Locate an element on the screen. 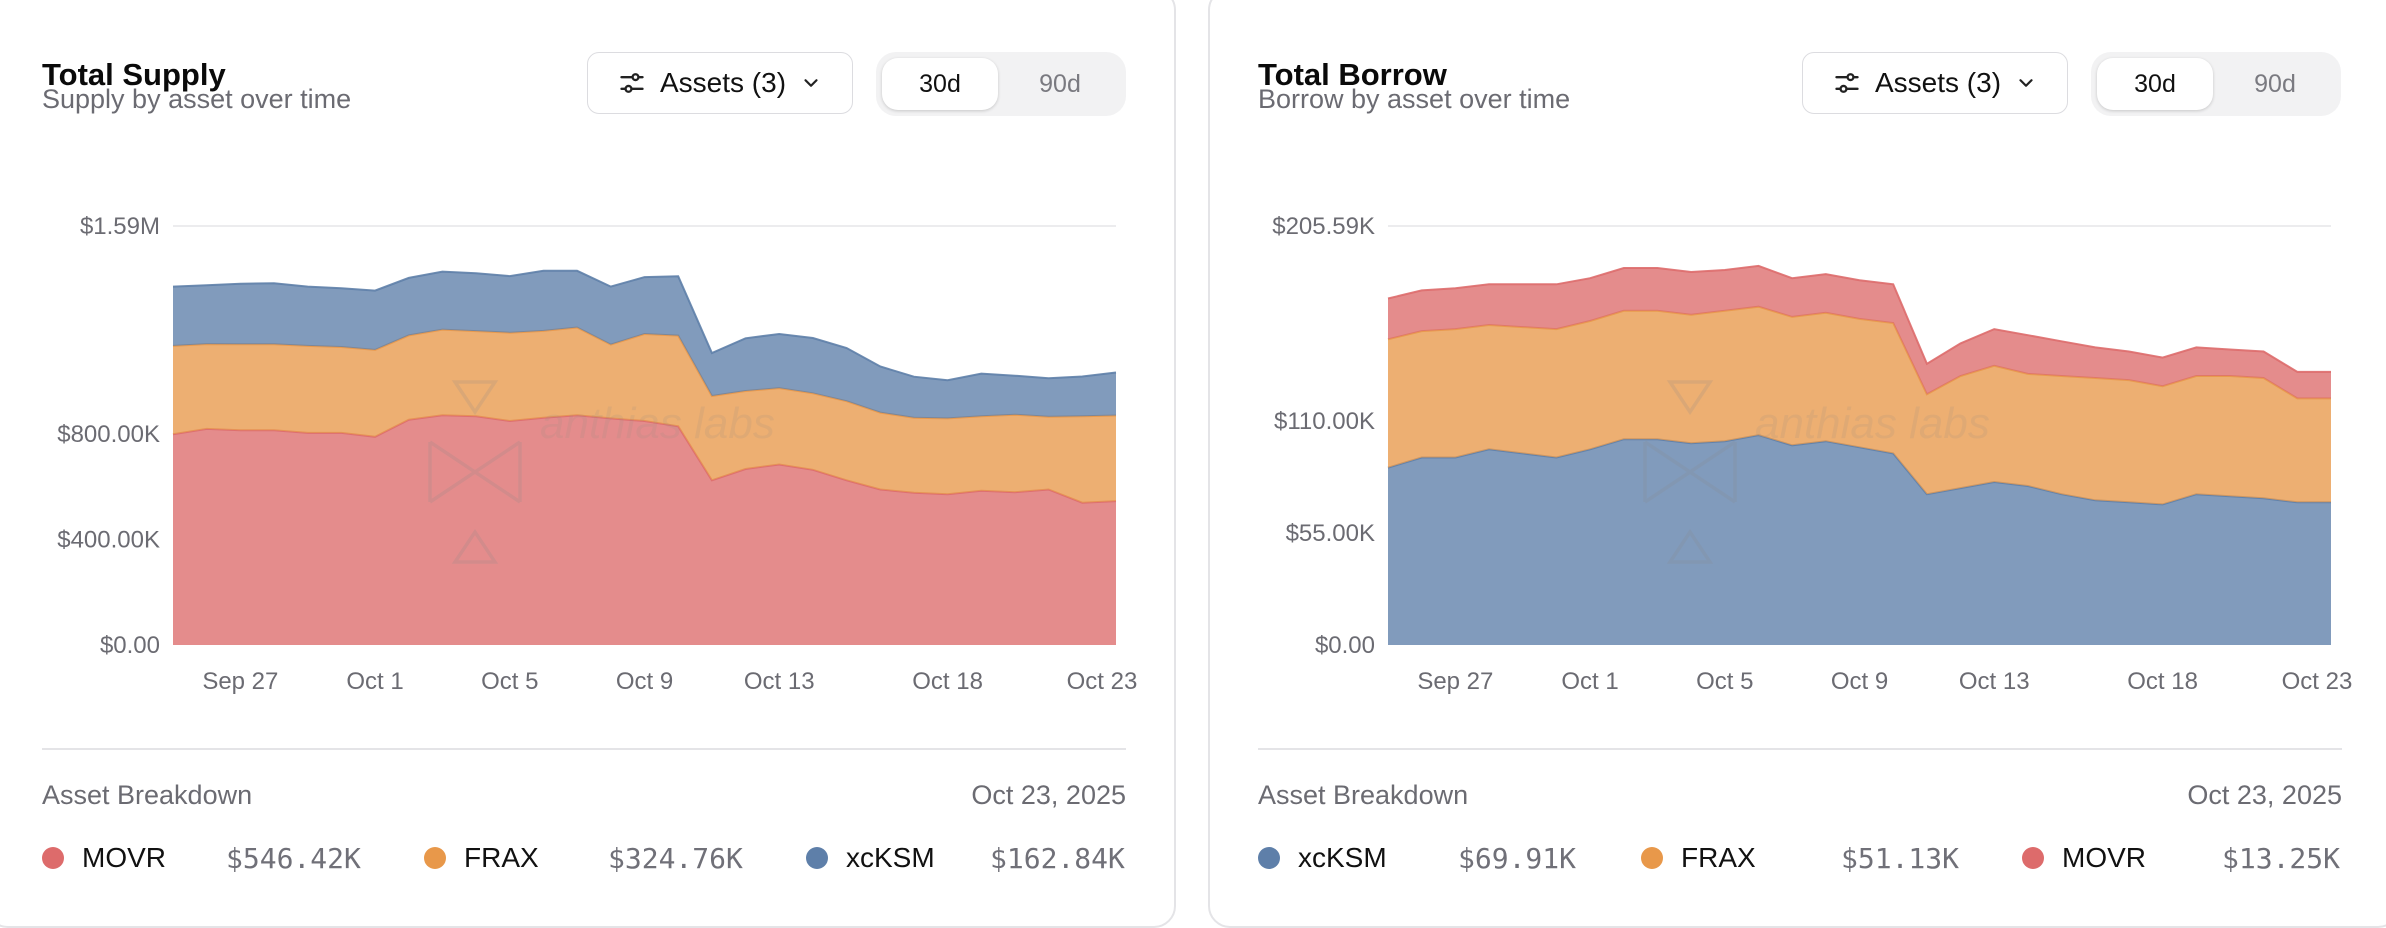  page-title: Total Supply is located at coordinates (134, 74).